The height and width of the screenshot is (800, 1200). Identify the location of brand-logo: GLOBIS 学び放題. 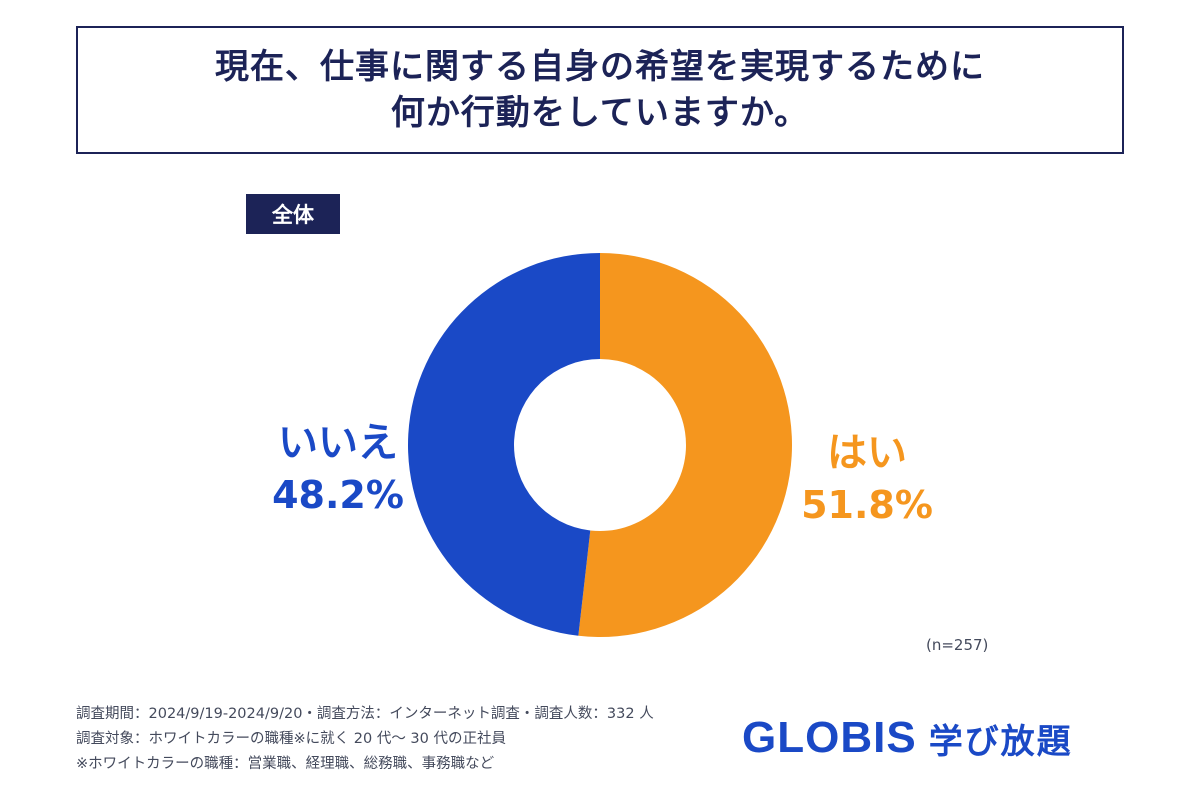
(907, 738).